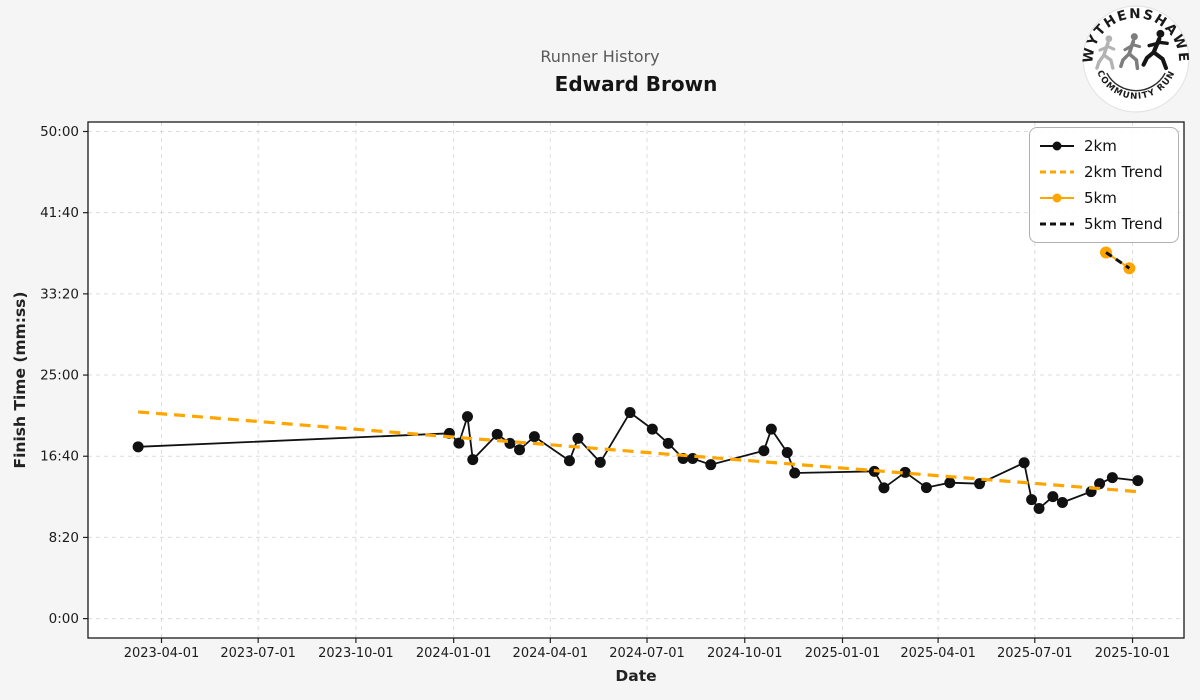  Describe the element at coordinates (551, 653) in the screenshot. I see `x-tick-label: 2024-04-01` at that location.